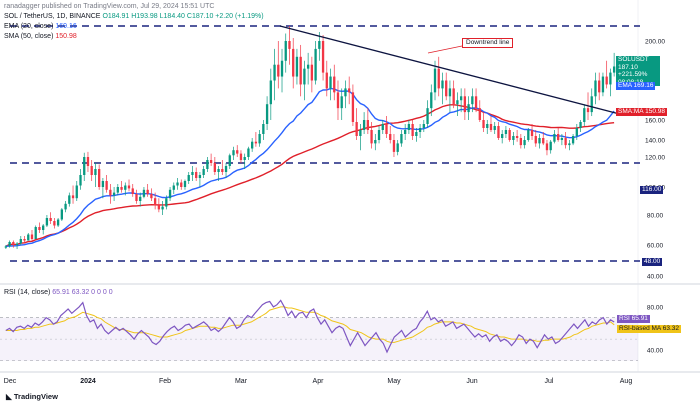  Describe the element at coordinates (655, 121) in the screenshot. I see `price-tick-label: 160.00` at that location.